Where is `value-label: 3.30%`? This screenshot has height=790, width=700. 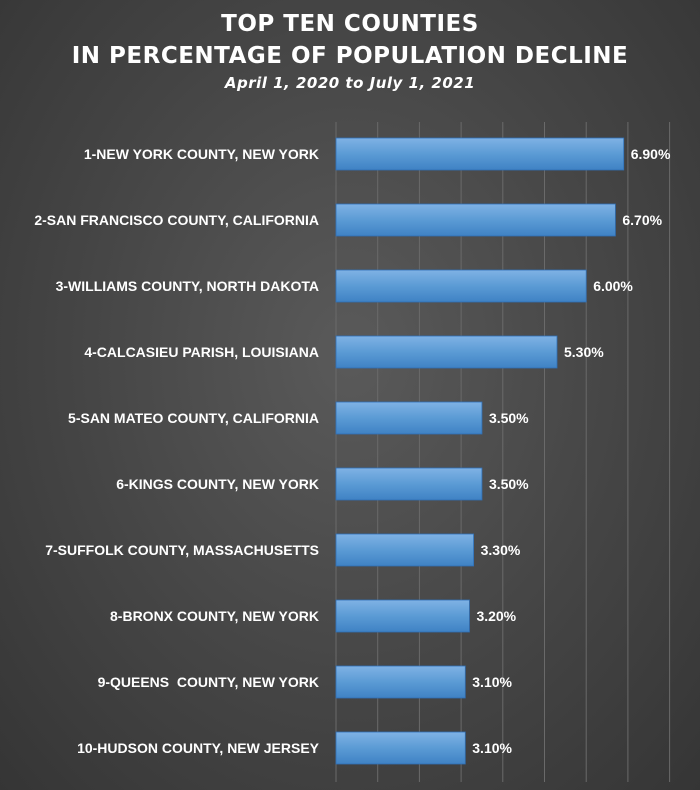 value-label: 3.30% is located at coordinates (501, 550).